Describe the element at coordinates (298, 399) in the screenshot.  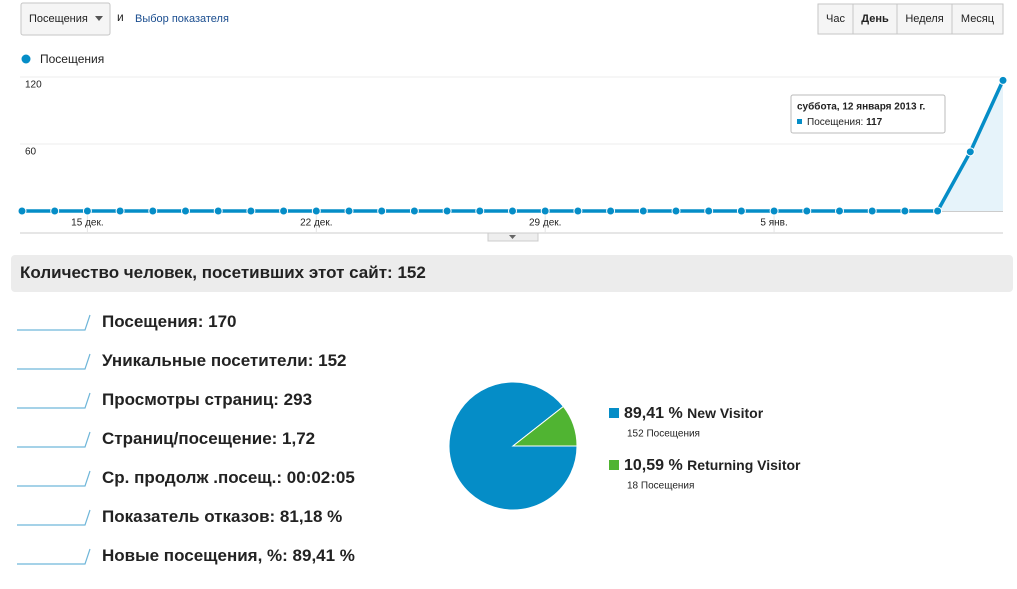
I see `metric-value: 293` at that location.